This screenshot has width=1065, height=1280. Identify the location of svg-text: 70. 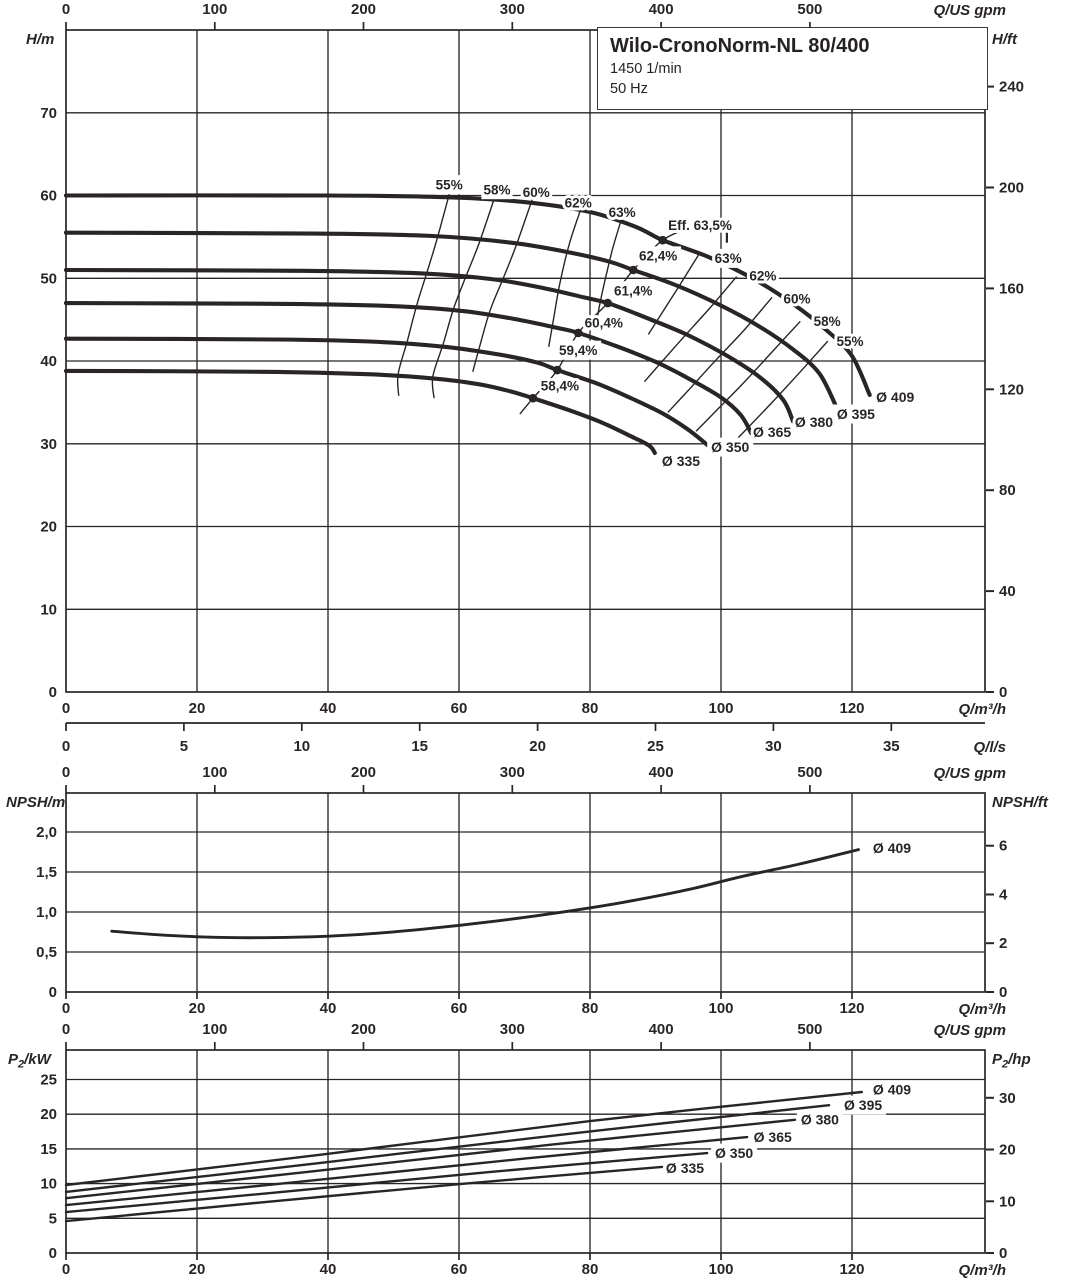
(48, 113).